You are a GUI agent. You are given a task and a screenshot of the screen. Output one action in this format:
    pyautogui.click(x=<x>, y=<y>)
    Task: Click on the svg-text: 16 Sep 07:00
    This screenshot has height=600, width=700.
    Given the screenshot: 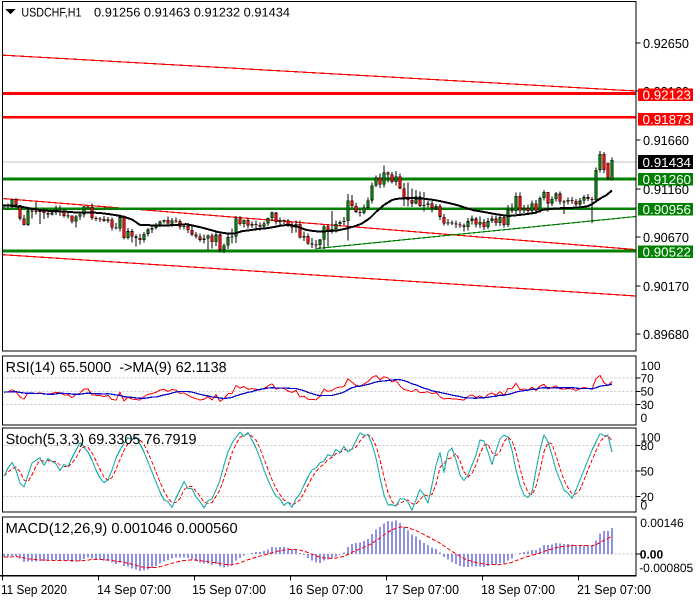 What is the action you would take?
    pyautogui.click(x=326, y=589)
    